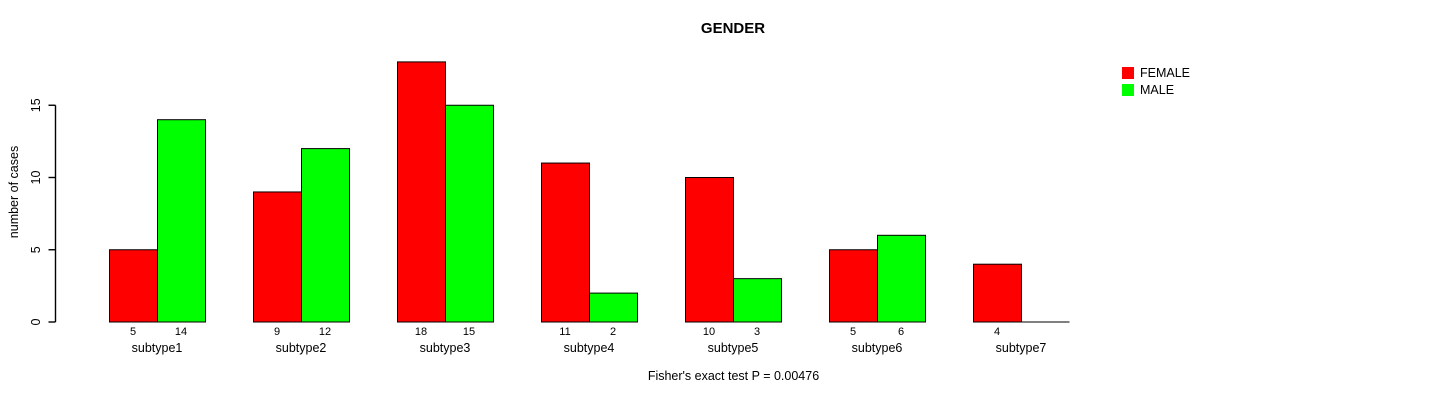 This screenshot has width=1440, height=400. I want to click on bar-male-subtype4, so click(613, 307).